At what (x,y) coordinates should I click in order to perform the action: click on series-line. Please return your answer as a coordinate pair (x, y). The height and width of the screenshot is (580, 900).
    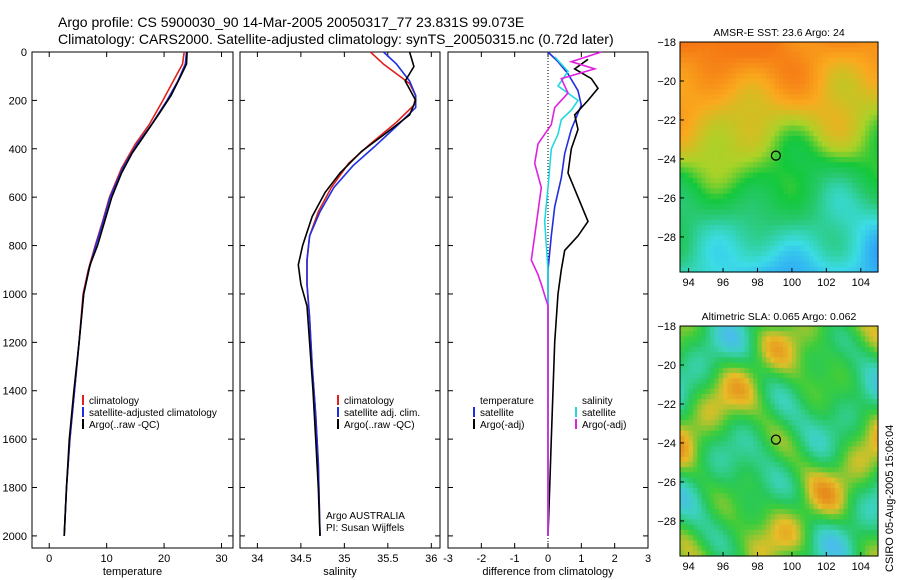
    Looking at the image, I should click on (566, 293).